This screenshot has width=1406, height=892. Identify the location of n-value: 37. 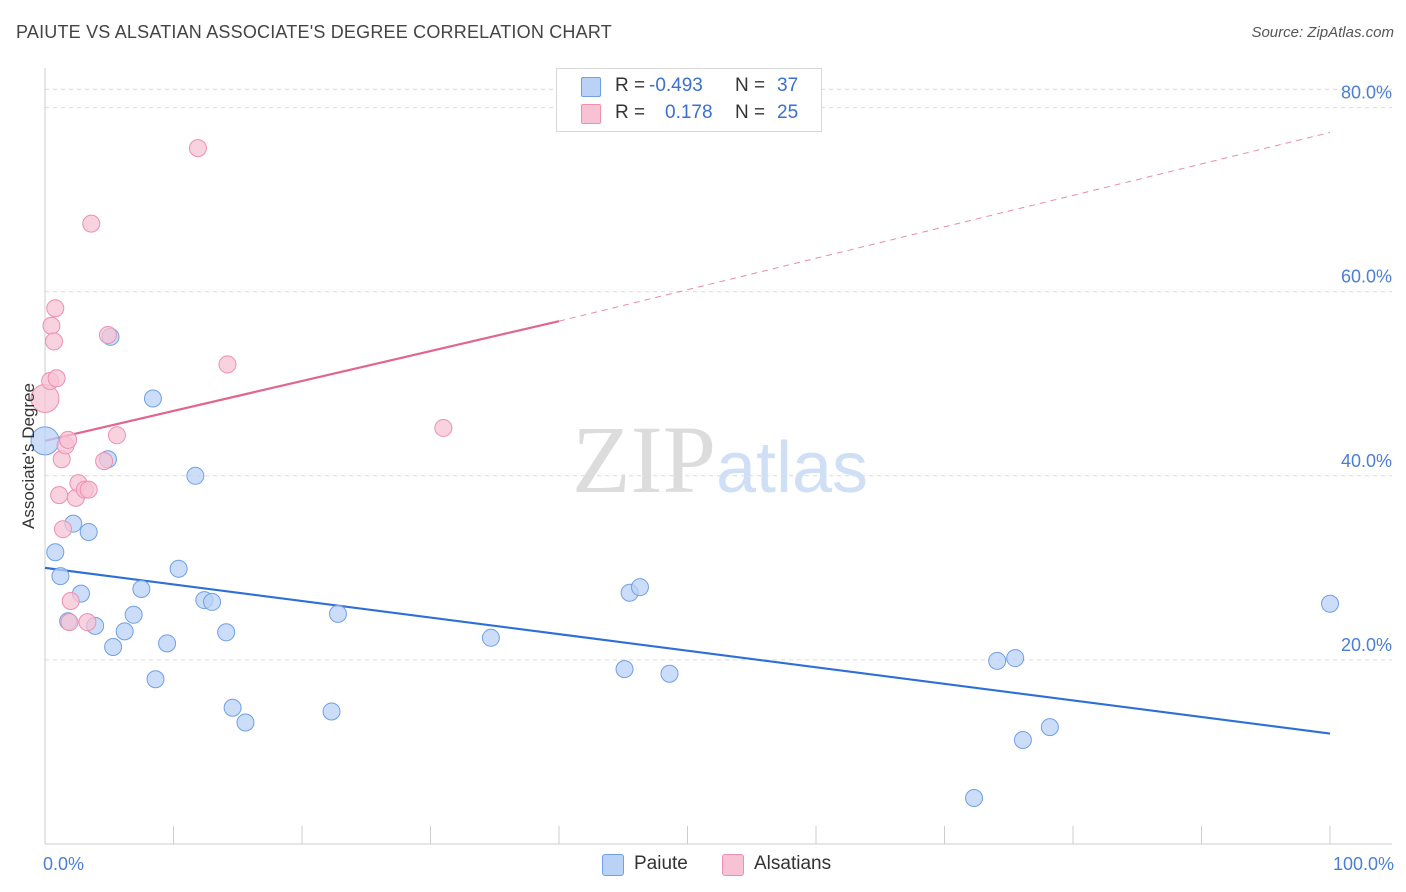
(788, 85).